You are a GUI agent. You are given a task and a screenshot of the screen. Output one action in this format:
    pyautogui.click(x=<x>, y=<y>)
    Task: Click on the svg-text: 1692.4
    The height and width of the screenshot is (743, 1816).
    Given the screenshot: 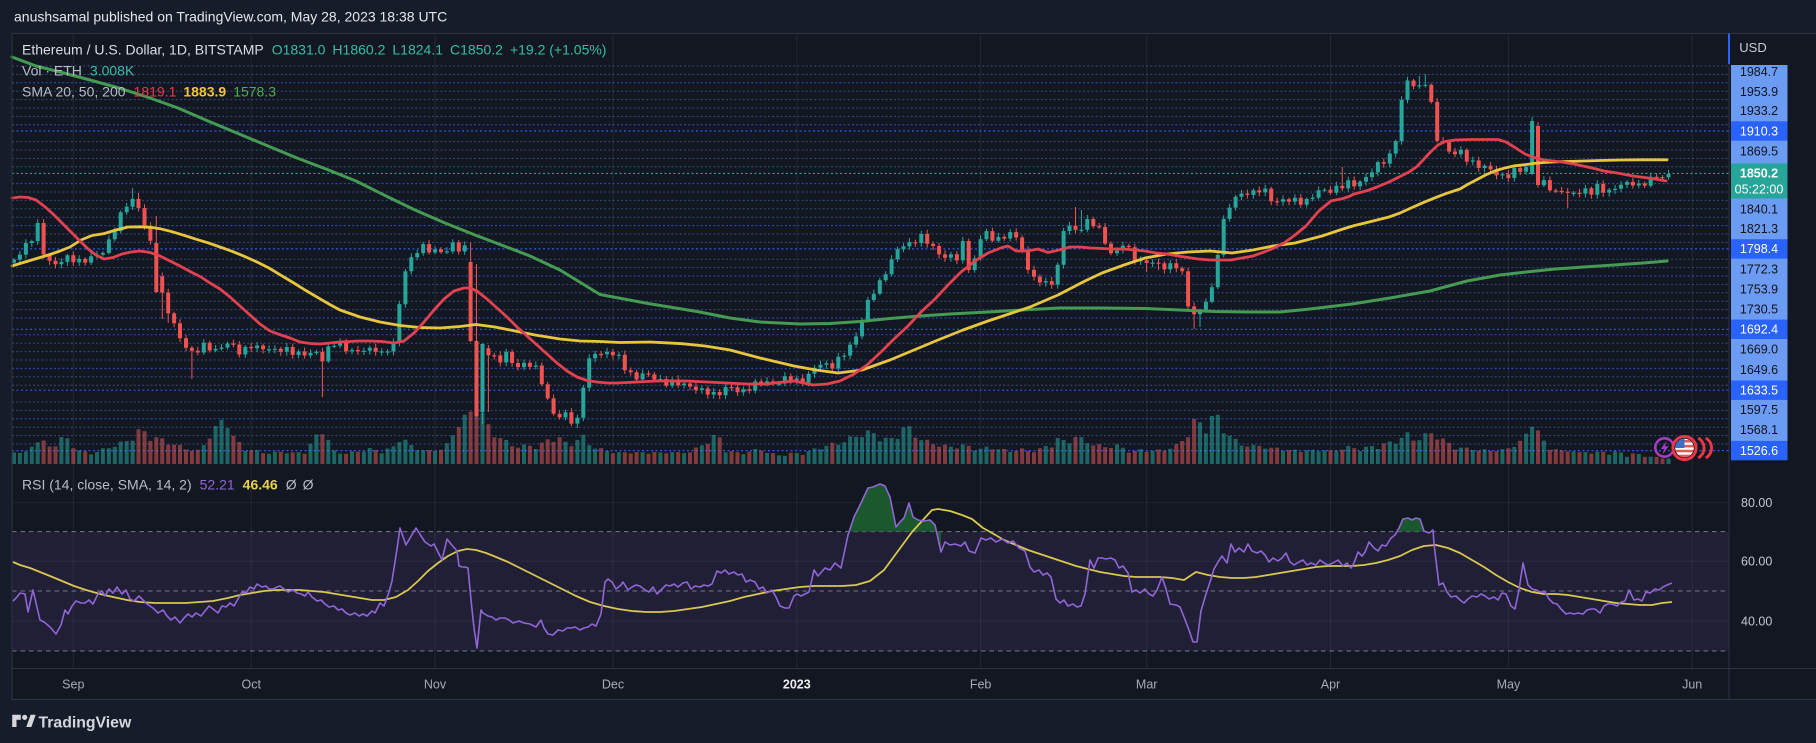 What is the action you would take?
    pyautogui.click(x=1759, y=330)
    